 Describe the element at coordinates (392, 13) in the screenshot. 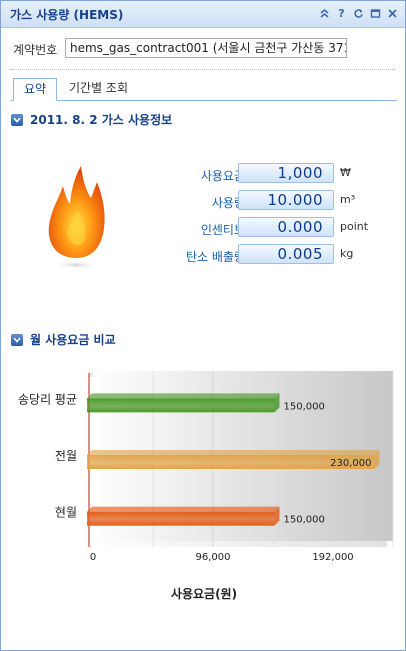

I see `close-icon` at that location.